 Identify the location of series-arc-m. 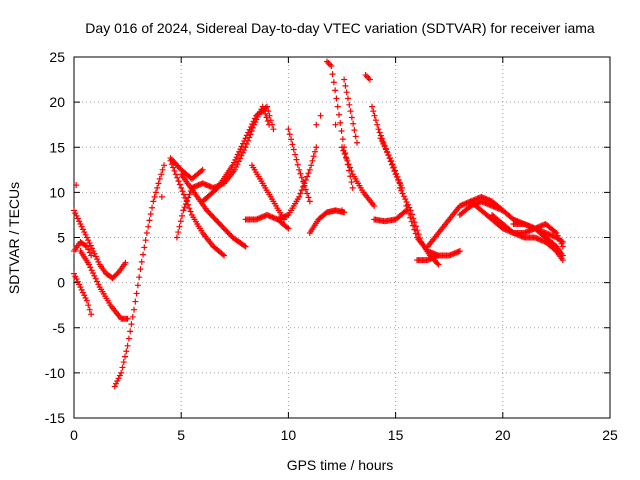
(299, 165).